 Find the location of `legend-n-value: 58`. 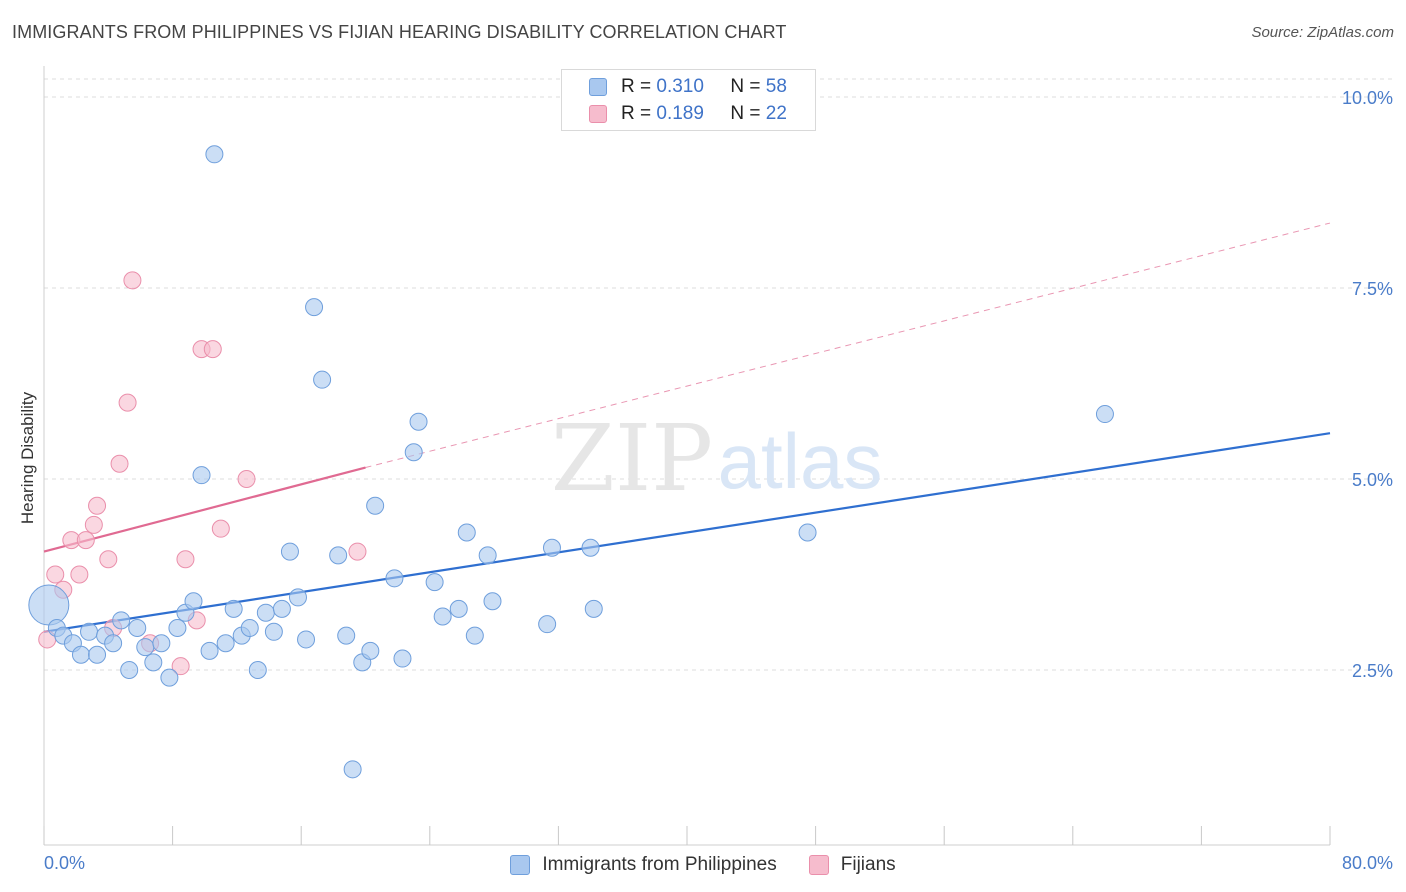

legend-n-value: 58 is located at coordinates (776, 86).